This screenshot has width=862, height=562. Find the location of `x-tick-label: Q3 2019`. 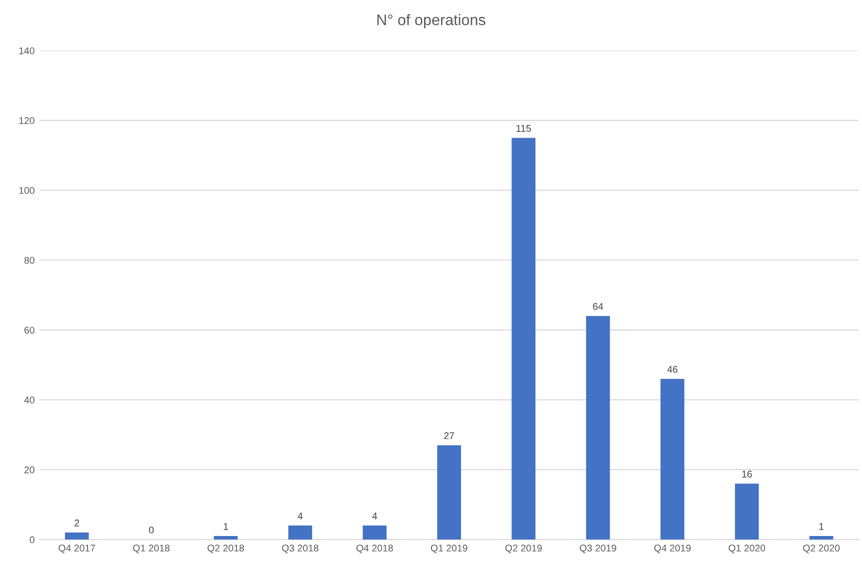

x-tick-label: Q3 2019 is located at coordinates (598, 549).